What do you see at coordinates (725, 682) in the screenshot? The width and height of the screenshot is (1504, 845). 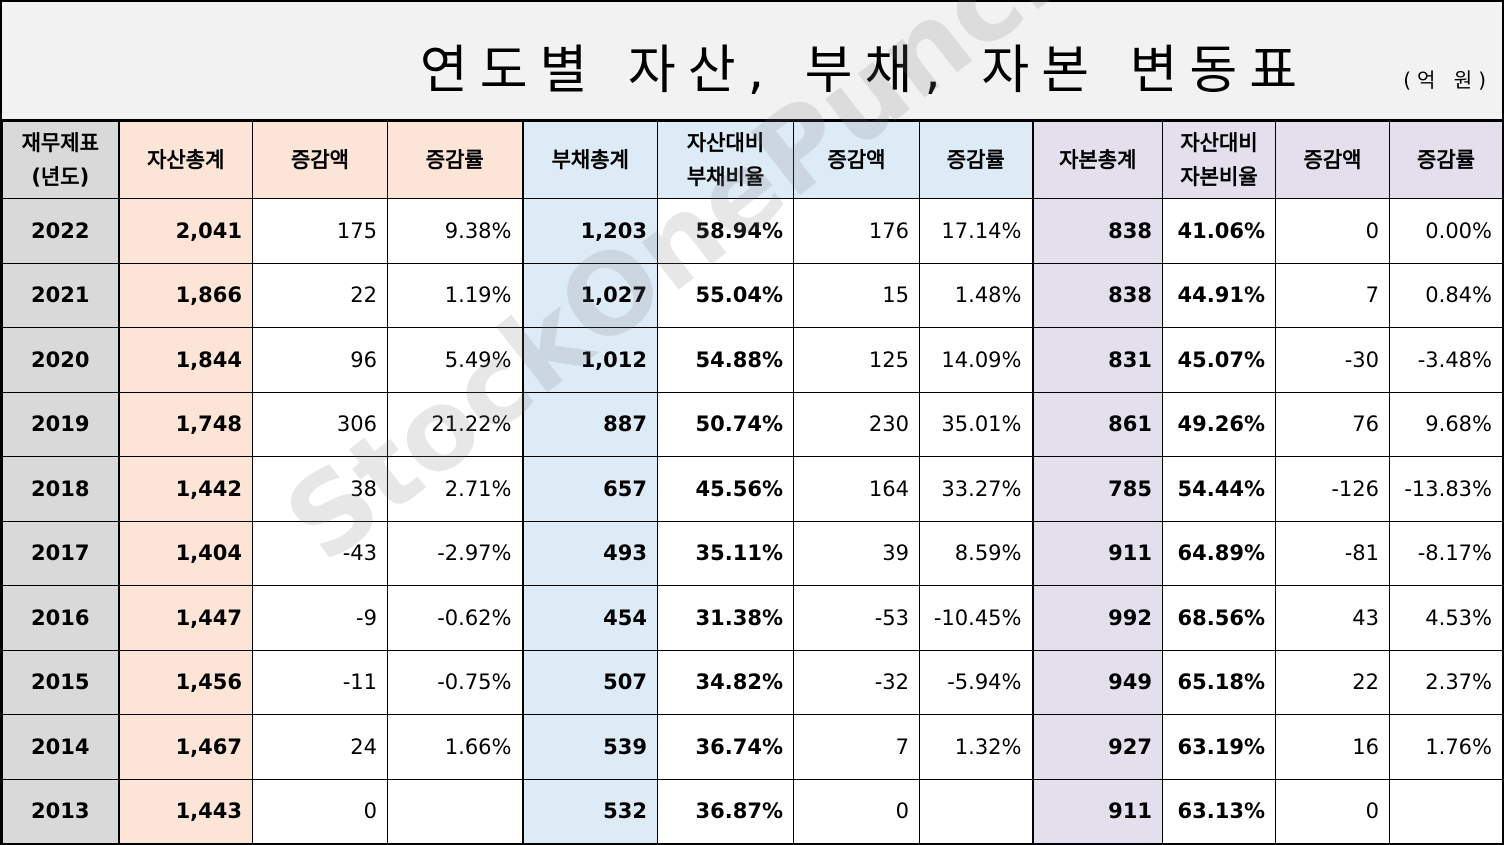 I see `cell-debt-ratio: 34.82%` at bounding box center [725, 682].